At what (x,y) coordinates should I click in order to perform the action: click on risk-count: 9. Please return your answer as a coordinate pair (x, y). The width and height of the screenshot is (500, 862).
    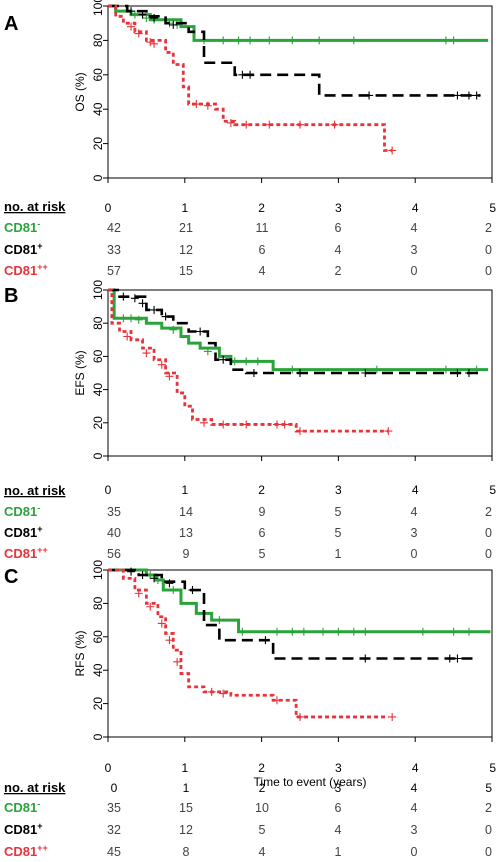
    Looking at the image, I should click on (262, 512).